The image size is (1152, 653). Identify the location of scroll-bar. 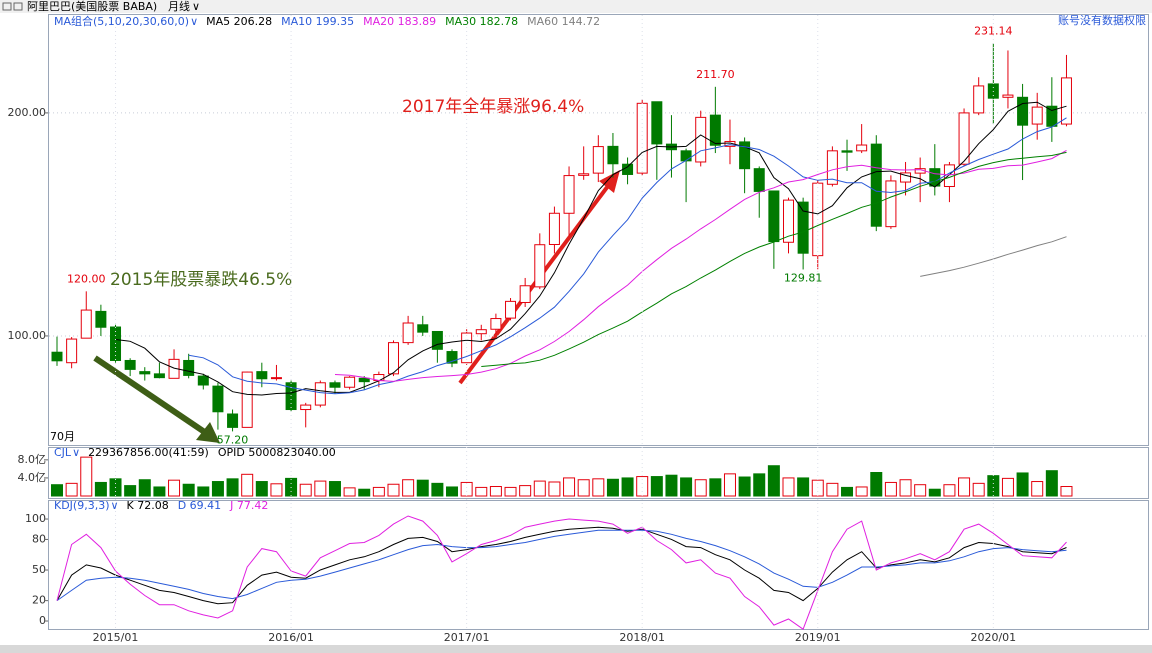
(576, 649).